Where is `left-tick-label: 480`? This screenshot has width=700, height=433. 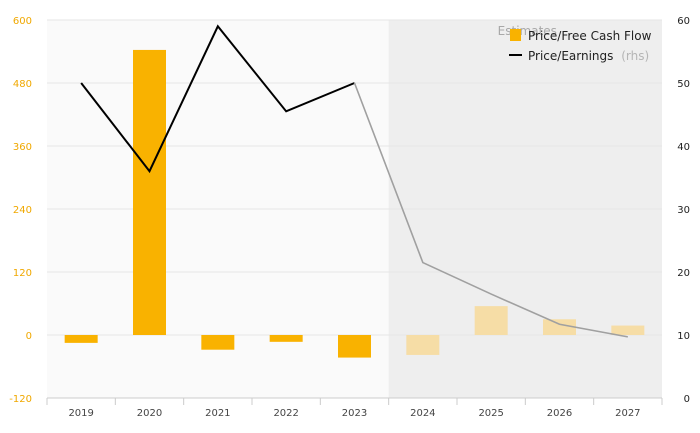 left-tick-label: 480 is located at coordinates (22, 84).